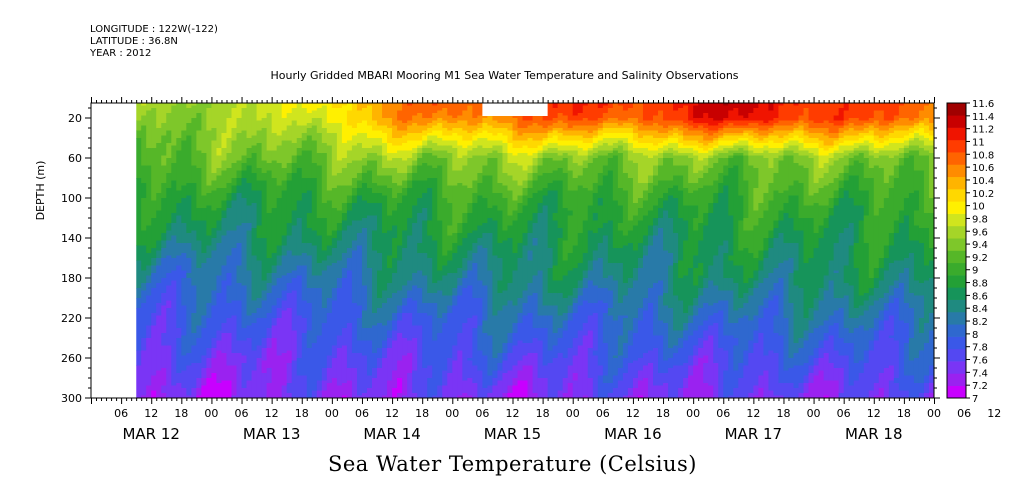 The width and height of the screenshot is (1009, 504). Describe the element at coordinates (956, 250) in the screenshot. I see `colorbar-frame` at that location.